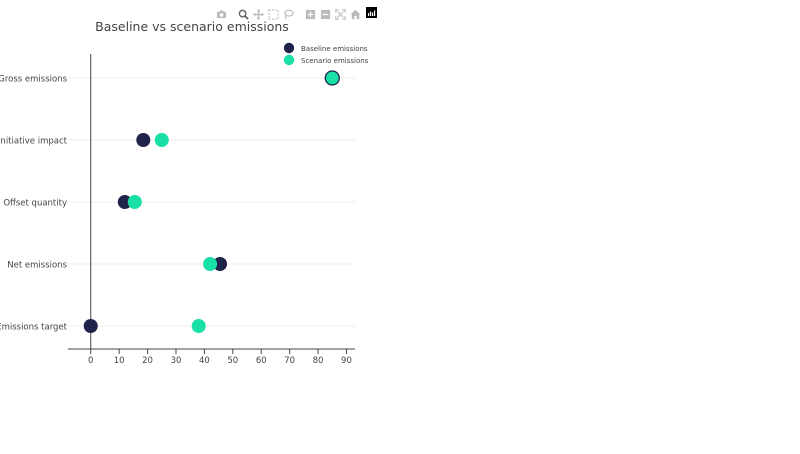 The width and height of the screenshot is (800, 454). What do you see at coordinates (243, 14) in the screenshot?
I see `zoom-icon` at bounding box center [243, 14].